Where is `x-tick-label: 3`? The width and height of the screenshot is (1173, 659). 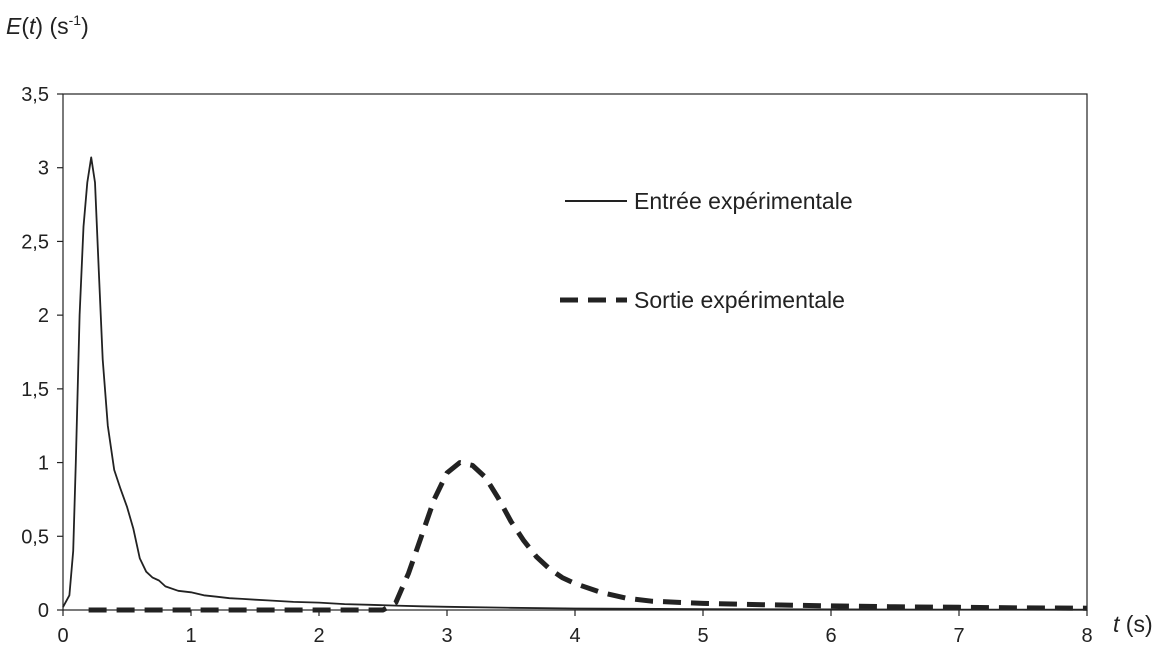 x-tick-label: 3 is located at coordinates (446, 636).